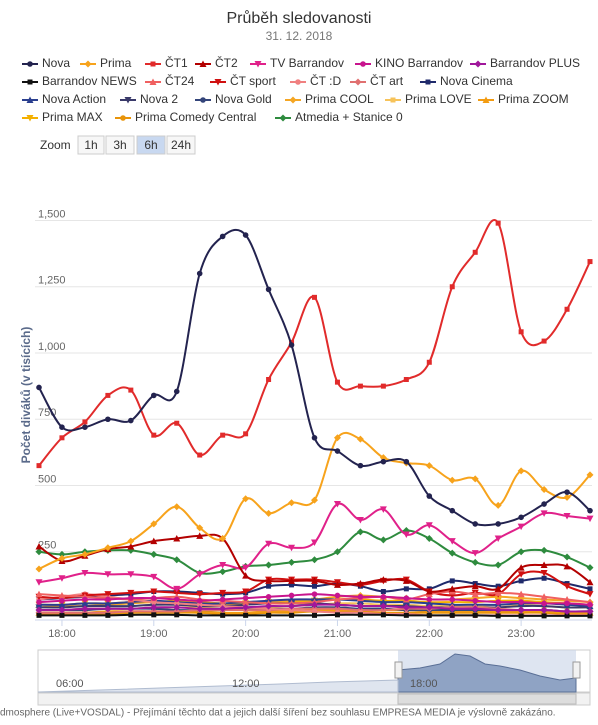 The height and width of the screenshot is (725, 598). What do you see at coordinates (195, 117) in the screenshot?
I see `legend-label: Prima Comedy Central` at bounding box center [195, 117].